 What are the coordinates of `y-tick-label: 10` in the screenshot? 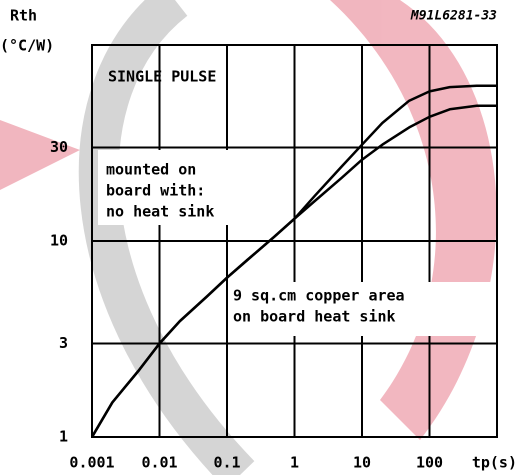 It's located at (59, 241).